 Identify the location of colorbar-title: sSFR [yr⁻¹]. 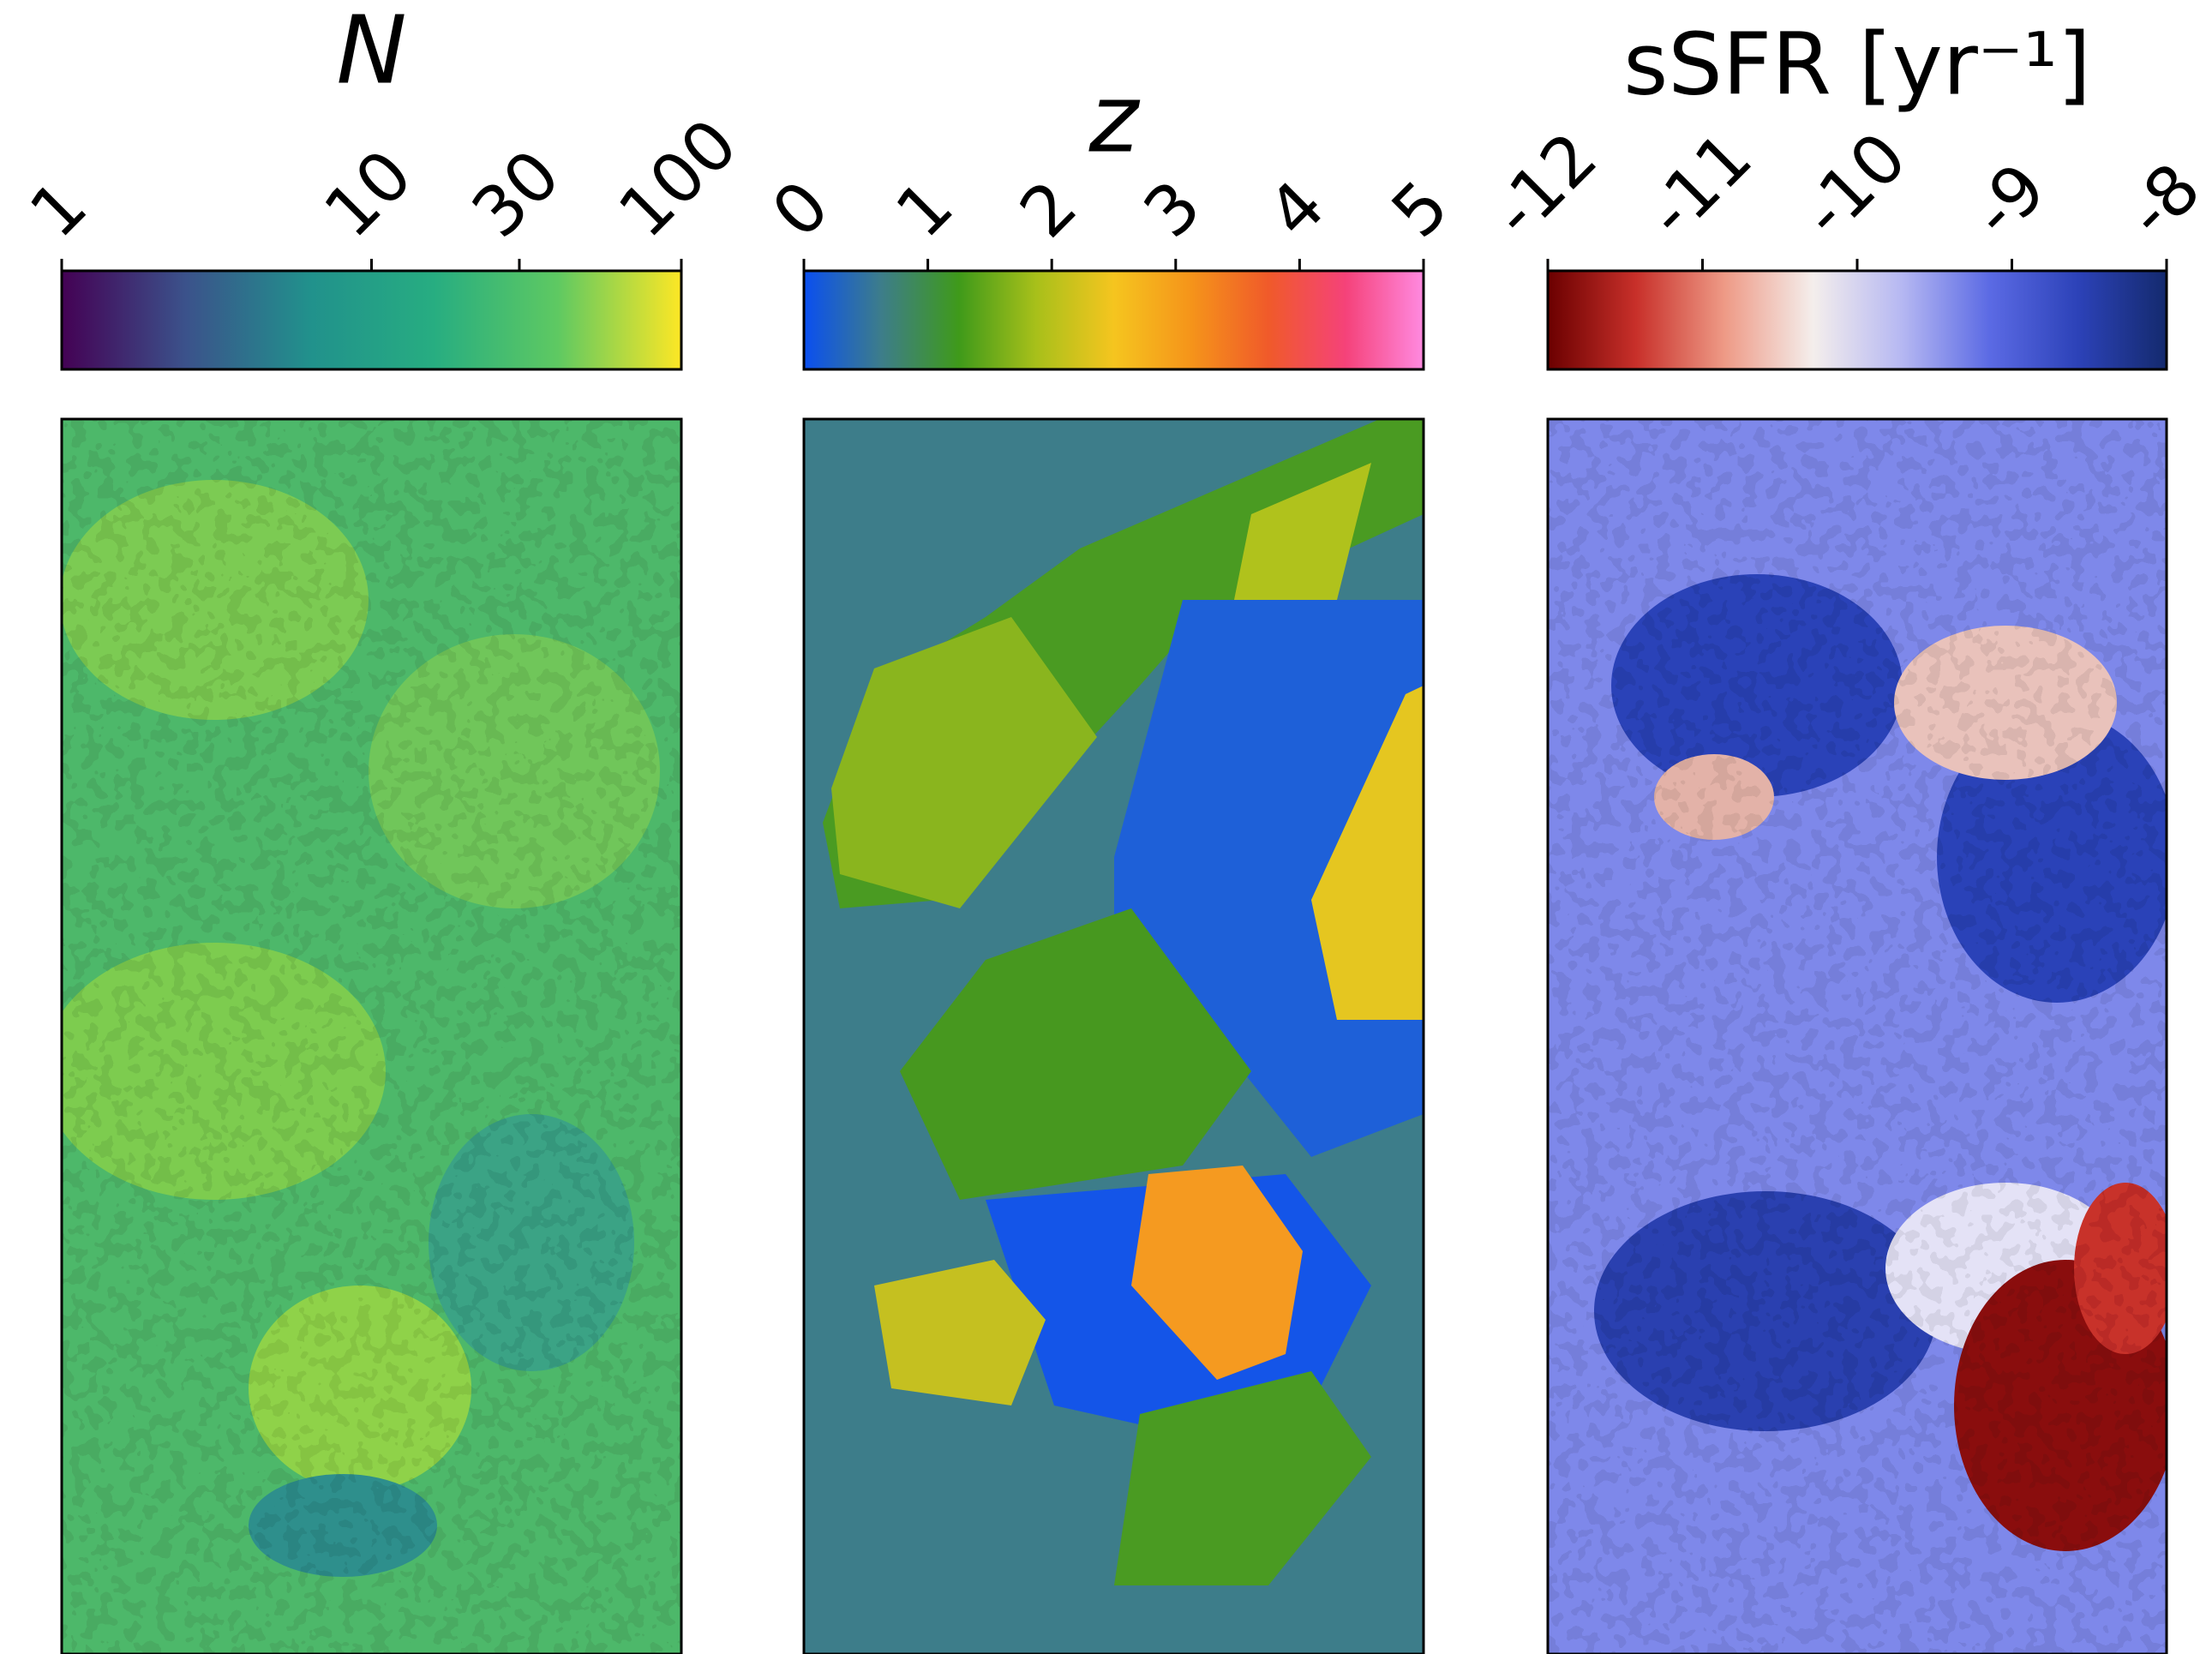
(1857, 64).